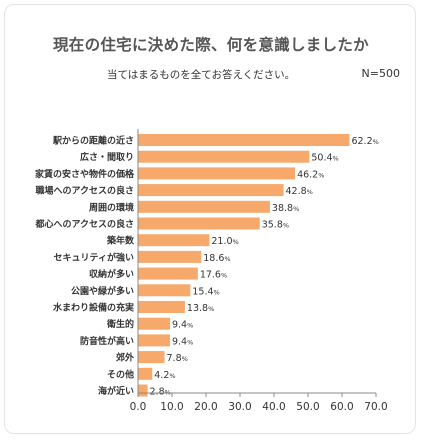 The height and width of the screenshot is (440, 422). What do you see at coordinates (380, 73) in the screenshot?
I see `sample-size-label: N=500` at bounding box center [380, 73].